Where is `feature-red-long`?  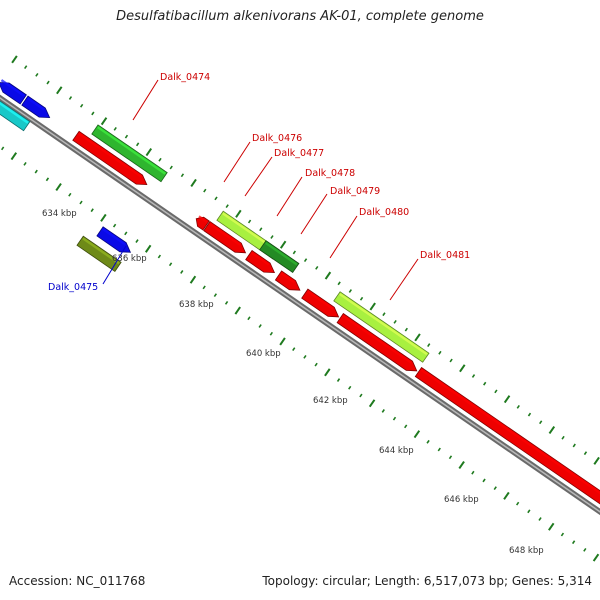
feature-red-long is located at coordinates (507, 445).